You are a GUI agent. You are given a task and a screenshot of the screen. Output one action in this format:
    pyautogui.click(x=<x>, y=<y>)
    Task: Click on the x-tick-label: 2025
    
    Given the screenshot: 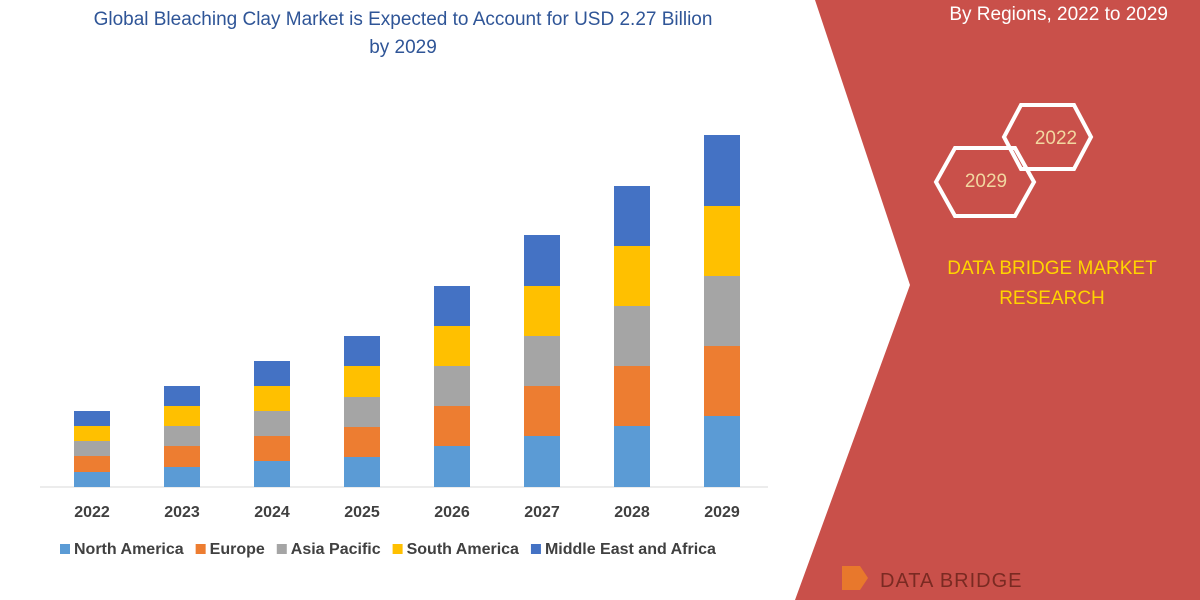 What is the action you would take?
    pyautogui.click(x=362, y=512)
    